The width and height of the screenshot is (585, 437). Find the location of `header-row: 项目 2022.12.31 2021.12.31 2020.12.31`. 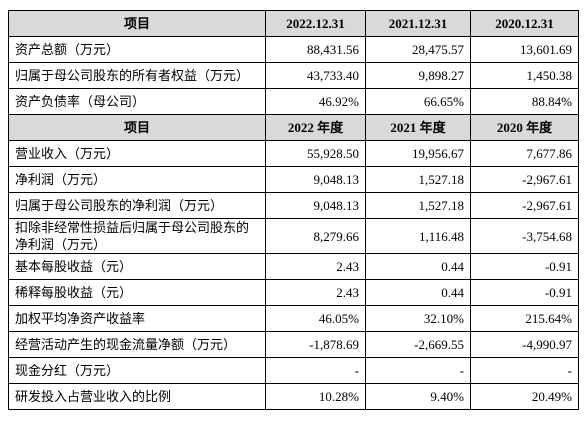

header-row: 项目 2022.12.31 2021.12.31 2020.12.31 is located at coordinates (293, 23).